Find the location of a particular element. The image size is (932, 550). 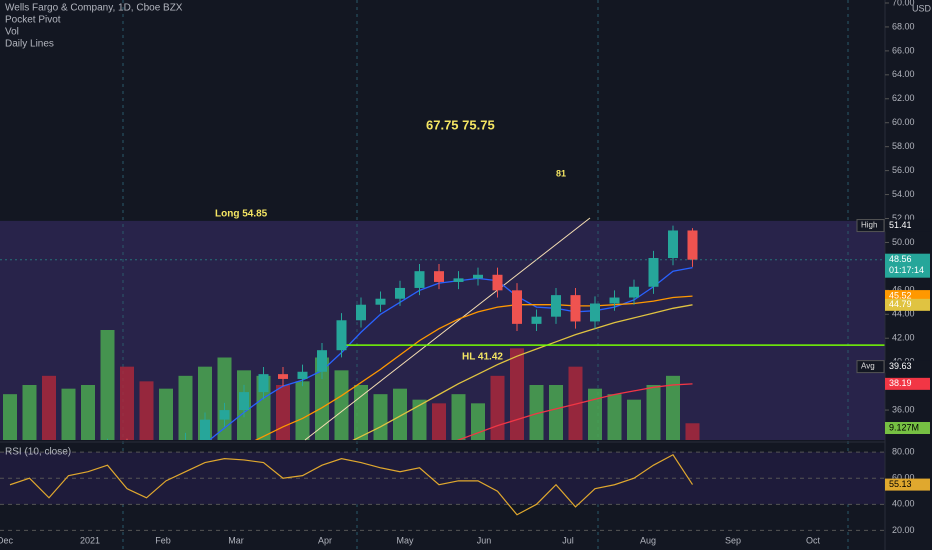

y-tick-label: 64.00 is located at coordinates (903, 74).